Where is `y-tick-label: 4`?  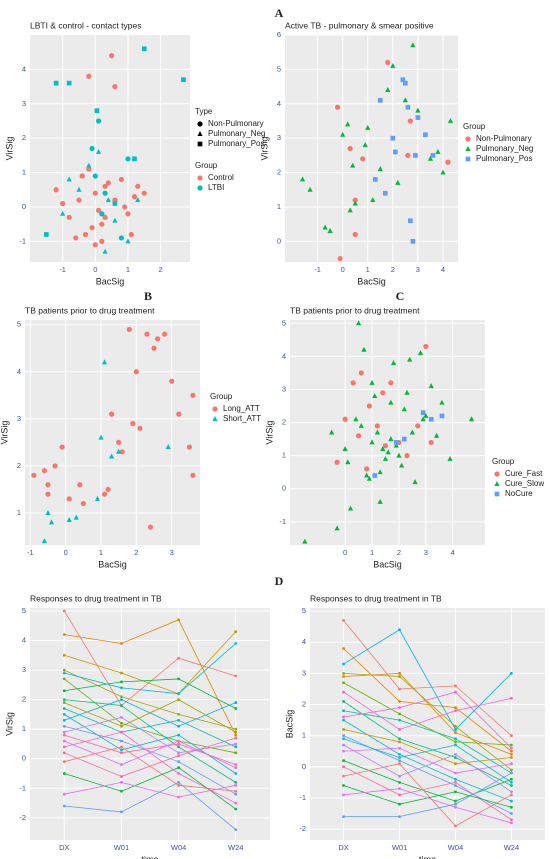
y-tick-label: 4 is located at coordinates (279, 103).